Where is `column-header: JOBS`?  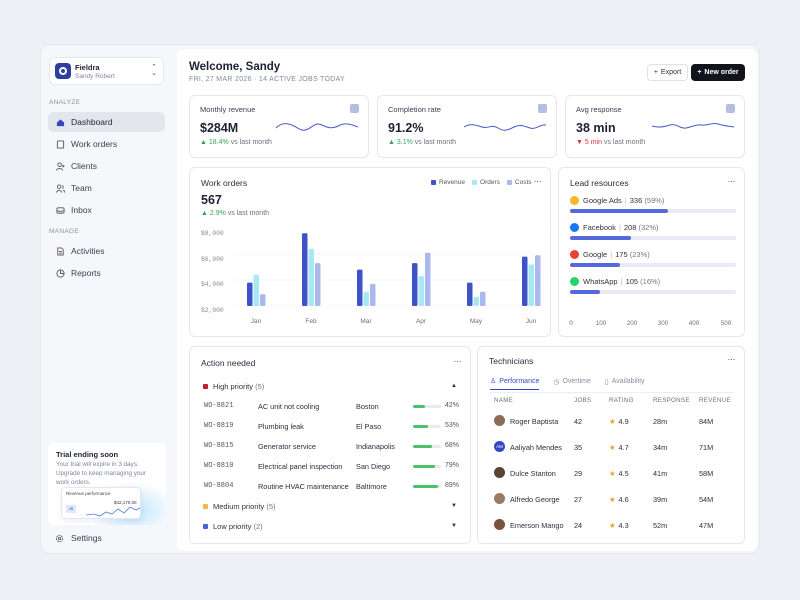
column-header: JOBS is located at coordinates (583, 400).